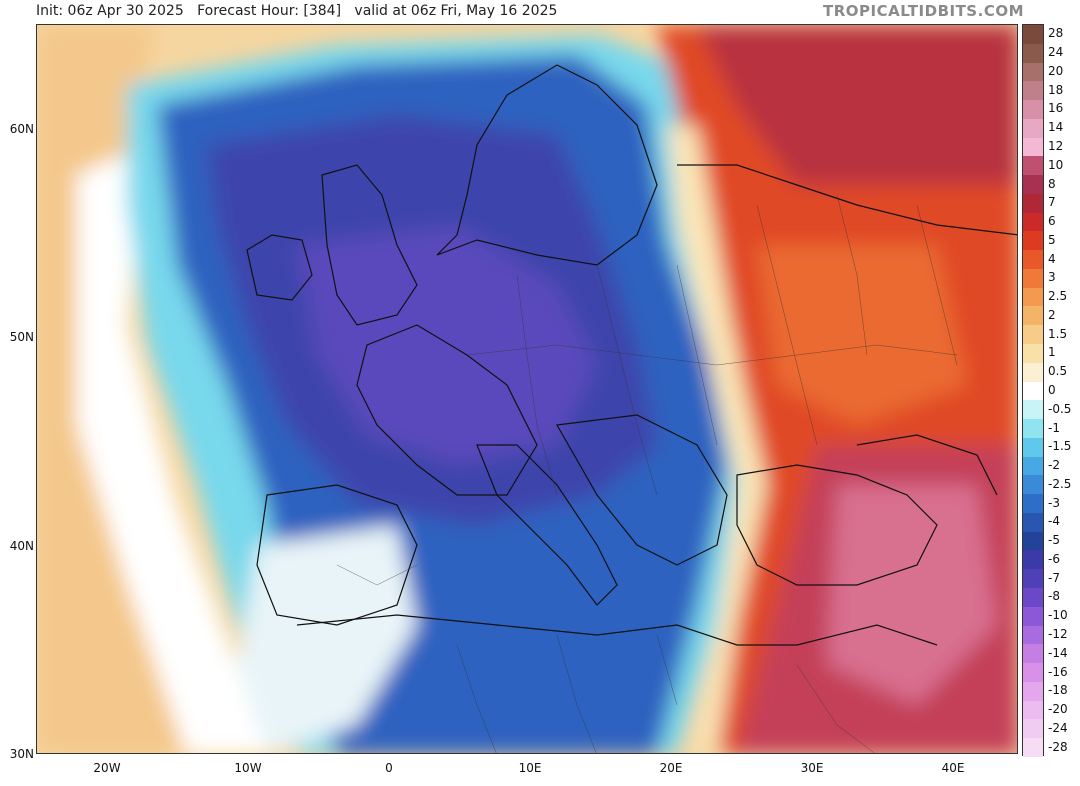 Image resolution: width=1080 pixels, height=786 pixels. What do you see at coordinates (1058, 746) in the screenshot?
I see `color-scale-label: -28` at bounding box center [1058, 746].